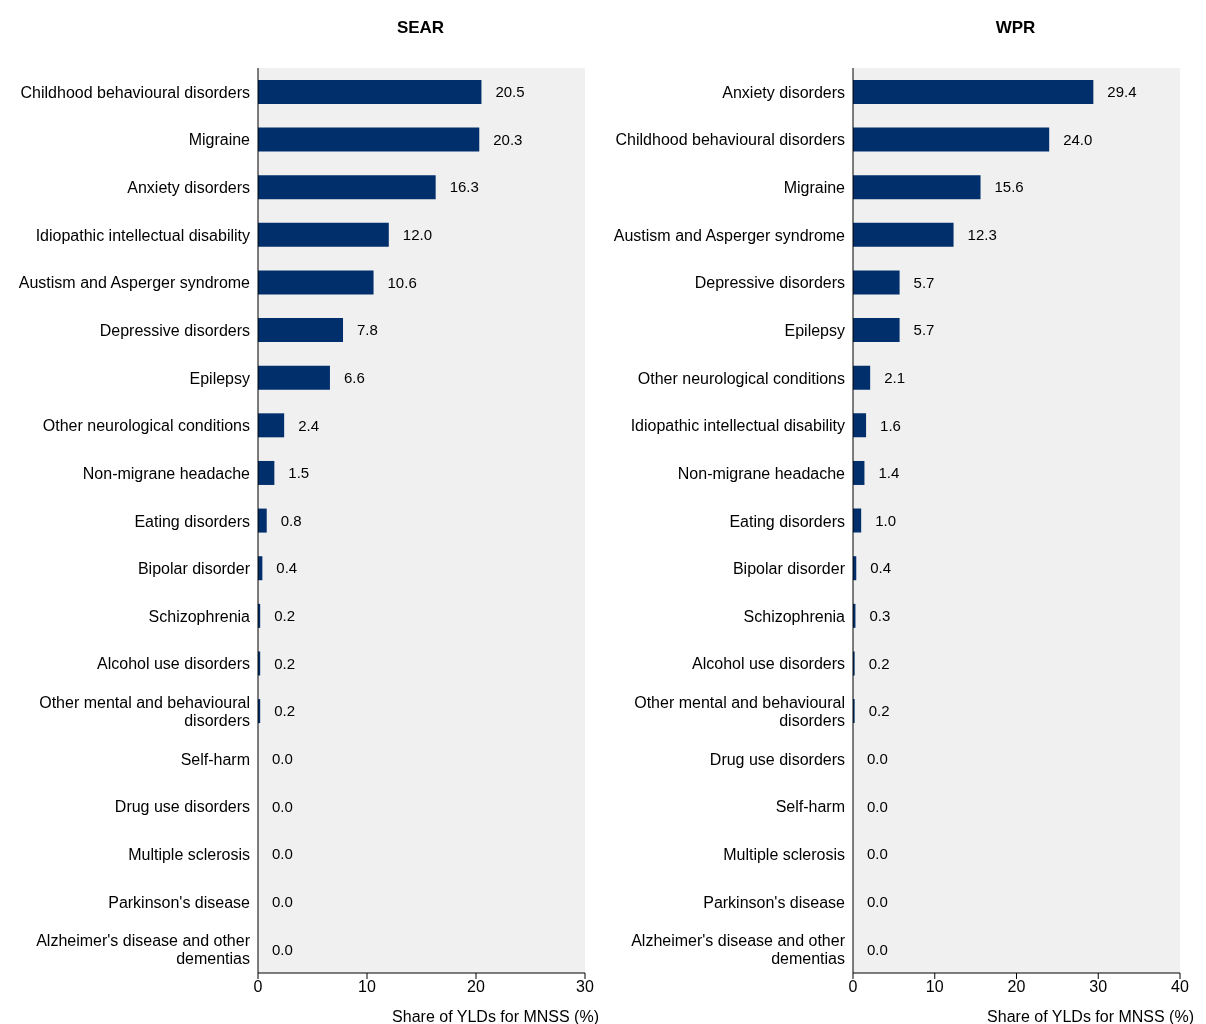 This screenshot has width=1206, height=1024. I want to click on chart-title: SEAR, so click(420, 28).